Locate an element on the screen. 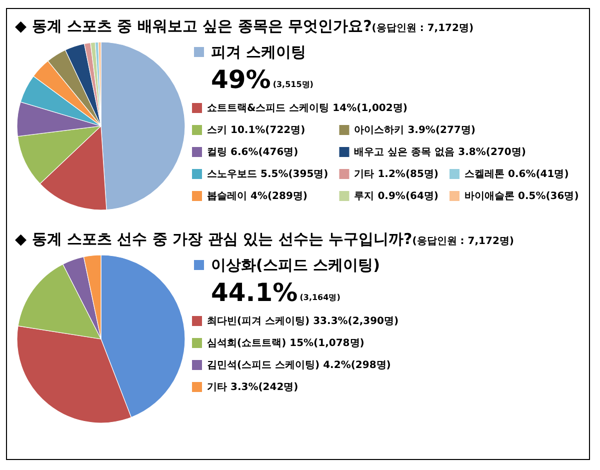 This screenshot has width=600, height=470. text: (응답인원 : 7,172명) is located at coordinates (463, 241).